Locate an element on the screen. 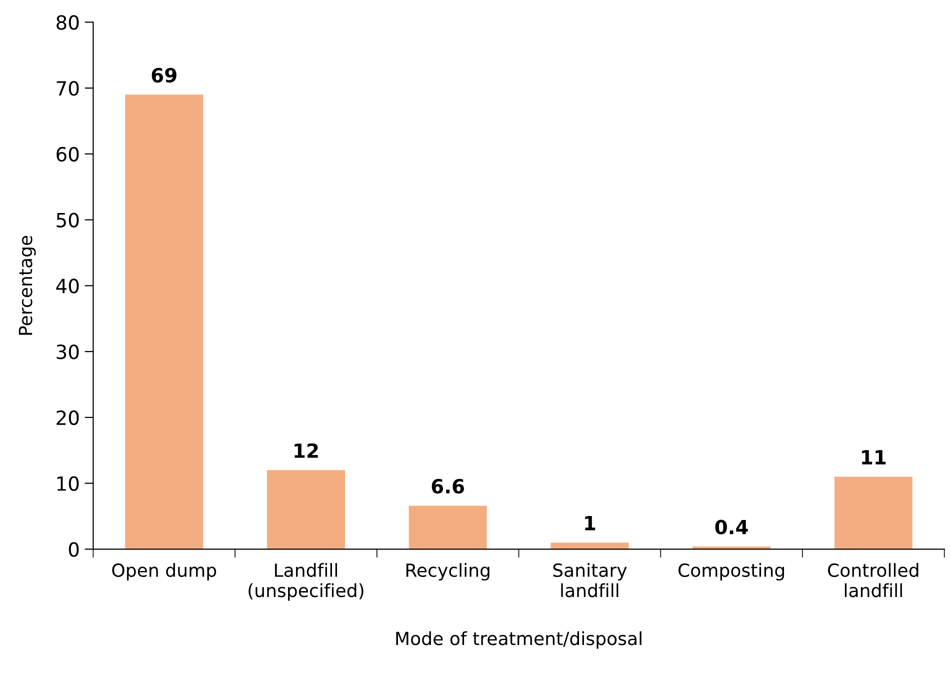 The width and height of the screenshot is (951, 673). x-tick-label: Recycling is located at coordinates (448, 572).